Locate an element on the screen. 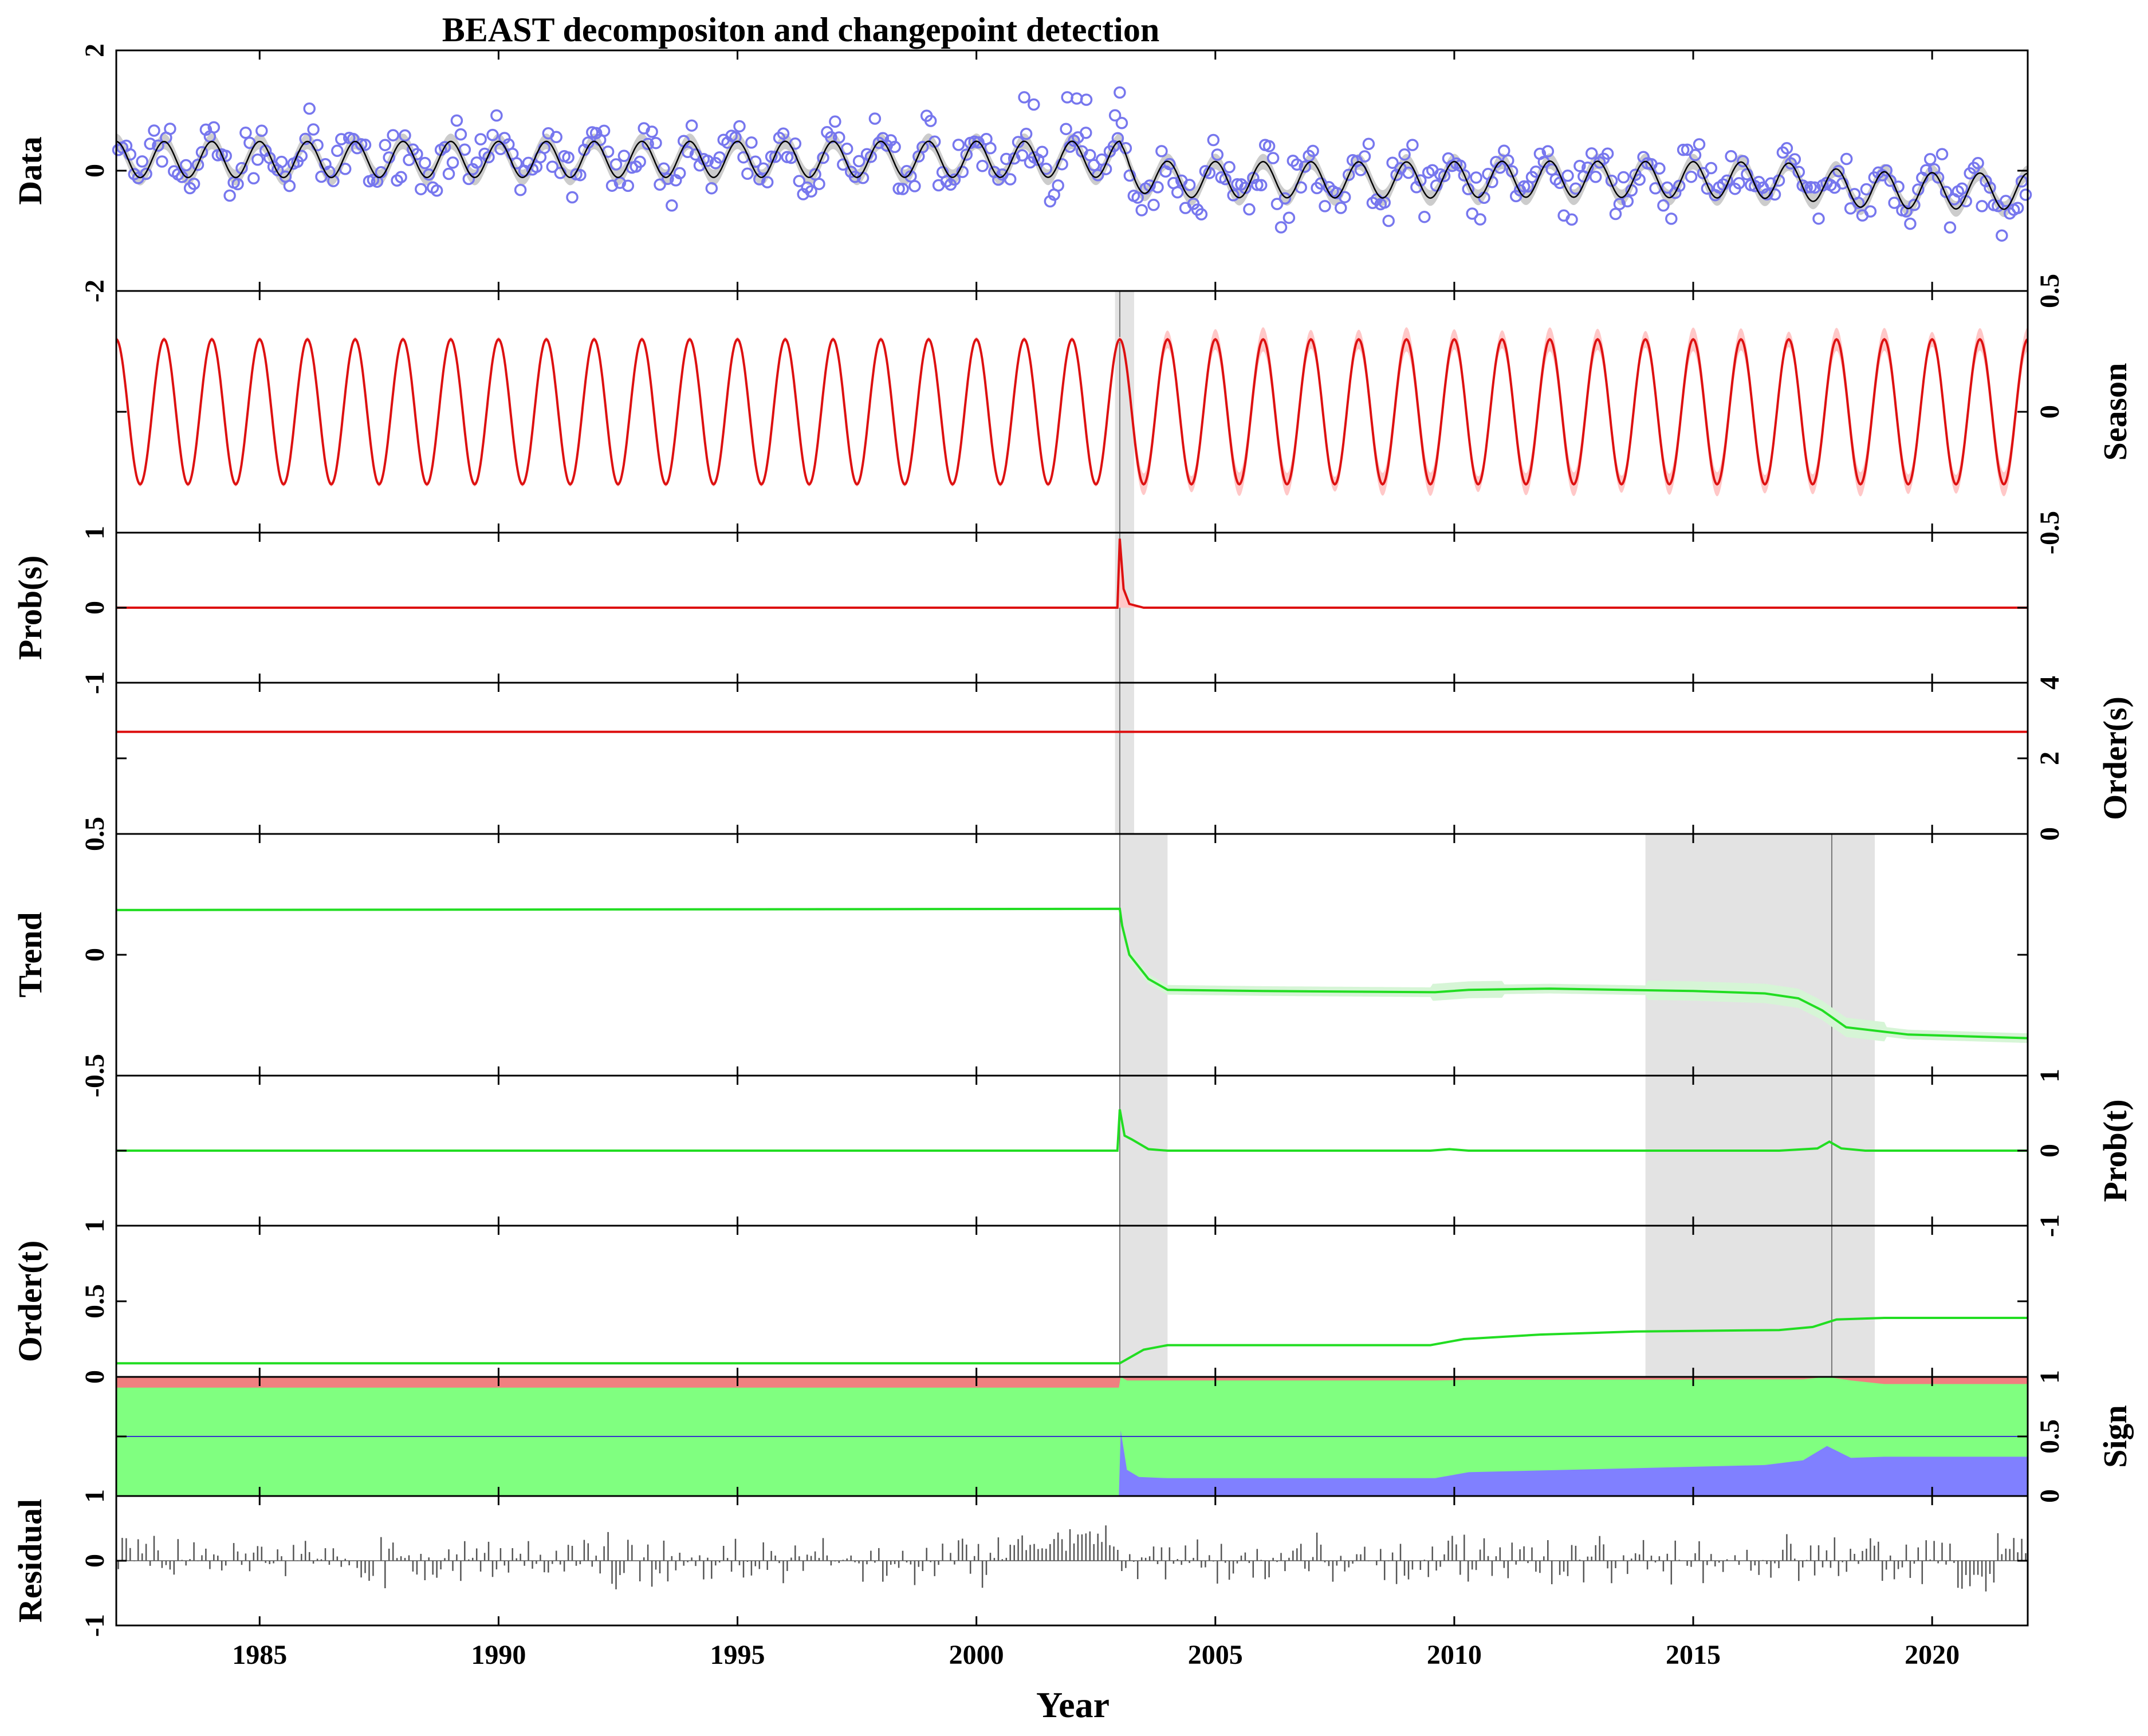 This screenshot has height=1736, width=2148. panel-label-order_t: Order(t) is located at coordinates (30, 1302).